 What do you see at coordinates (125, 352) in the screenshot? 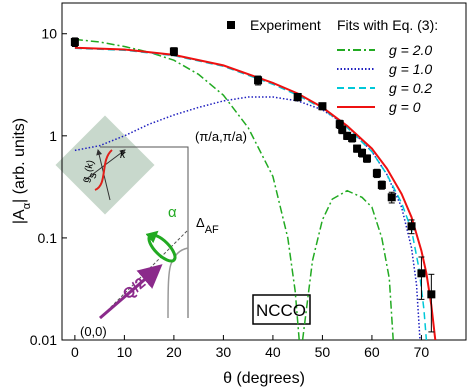
I see `x-tick-label: 10` at bounding box center [125, 352].